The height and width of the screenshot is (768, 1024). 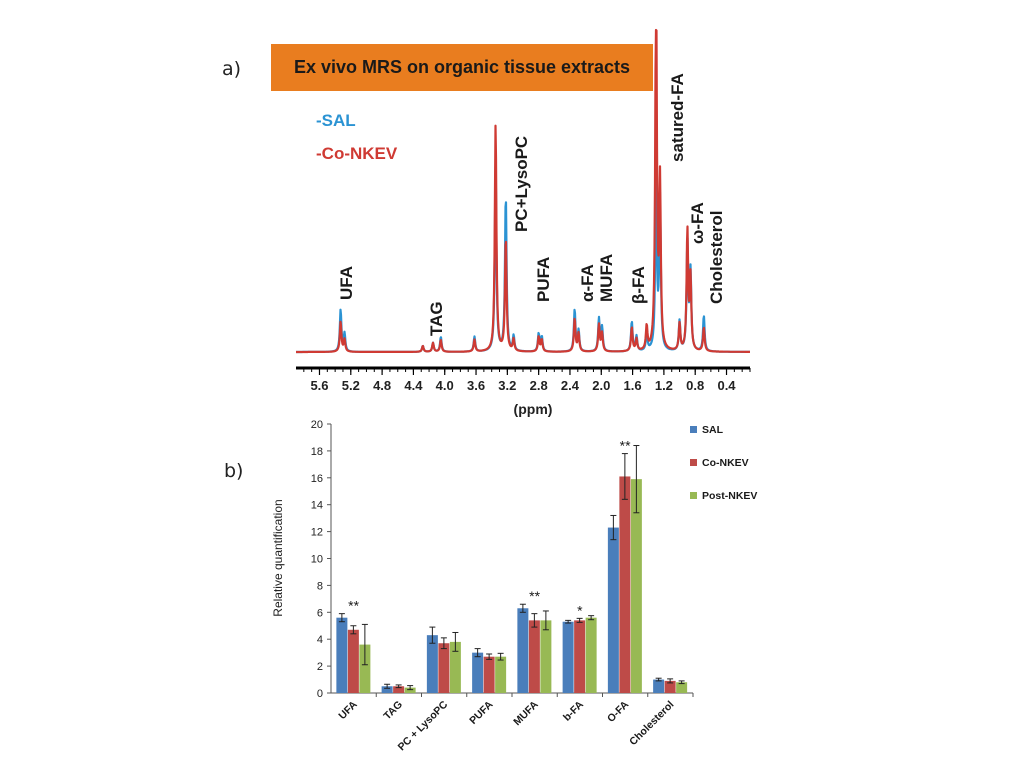 What do you see at coordinates (317, 560) in the screenshot?
I see `y-tick-label: 10` at bounding box center [317, 560].